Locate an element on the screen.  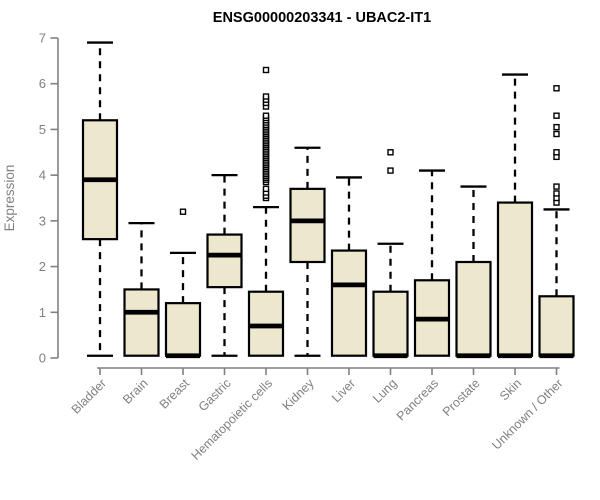
box-breast is located at coordinates (183, 283).